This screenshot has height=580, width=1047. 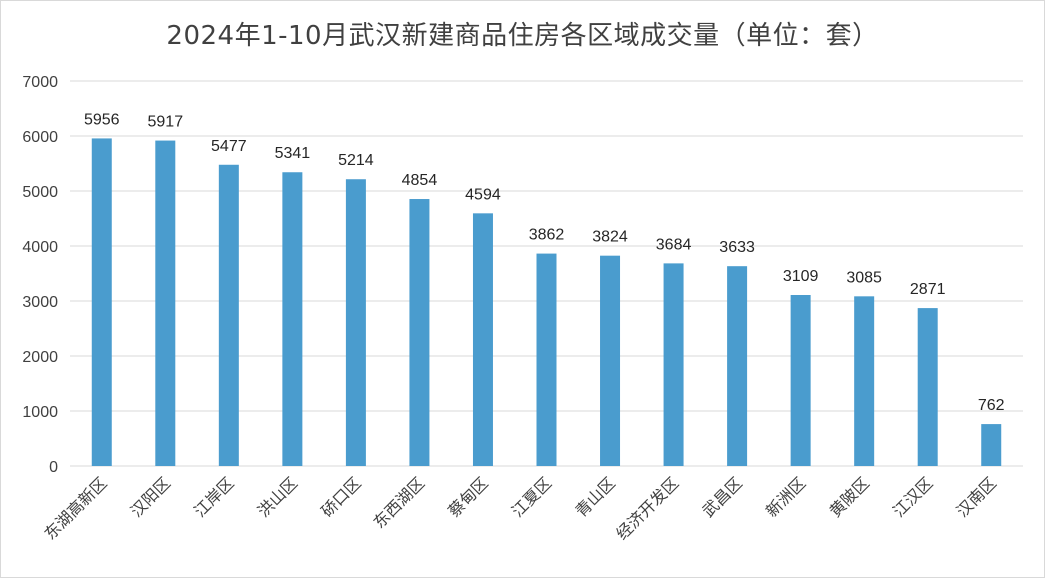 I want to click on x-category-label: 黄陂区, so click(x=849, y=496).